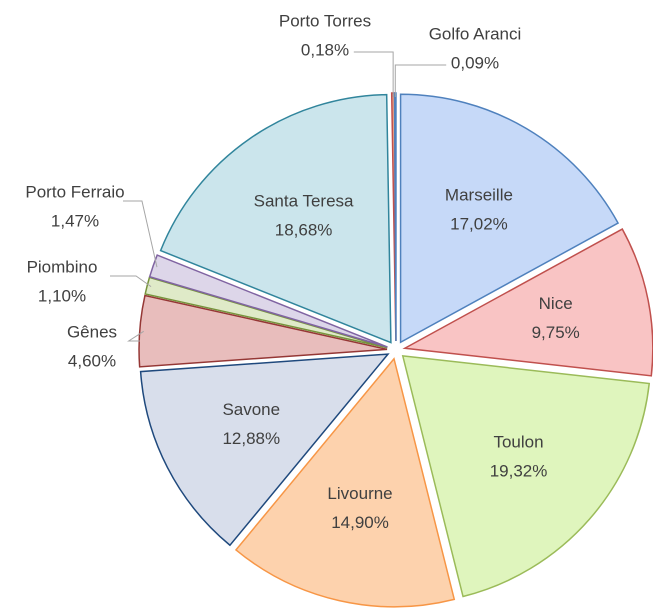  I want to click on slice-label: Toulon, so click(518, 442).